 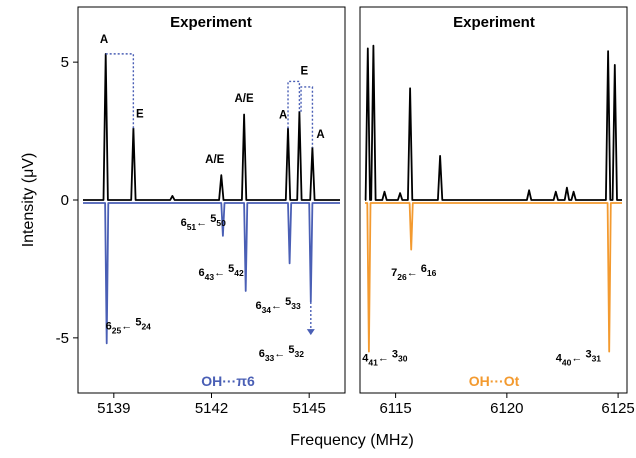 What do you see at coordinates (352, 440) in the screenshot?
I see `x-axis-label: Frequency (MHz)` at bounding box center [352, 440].